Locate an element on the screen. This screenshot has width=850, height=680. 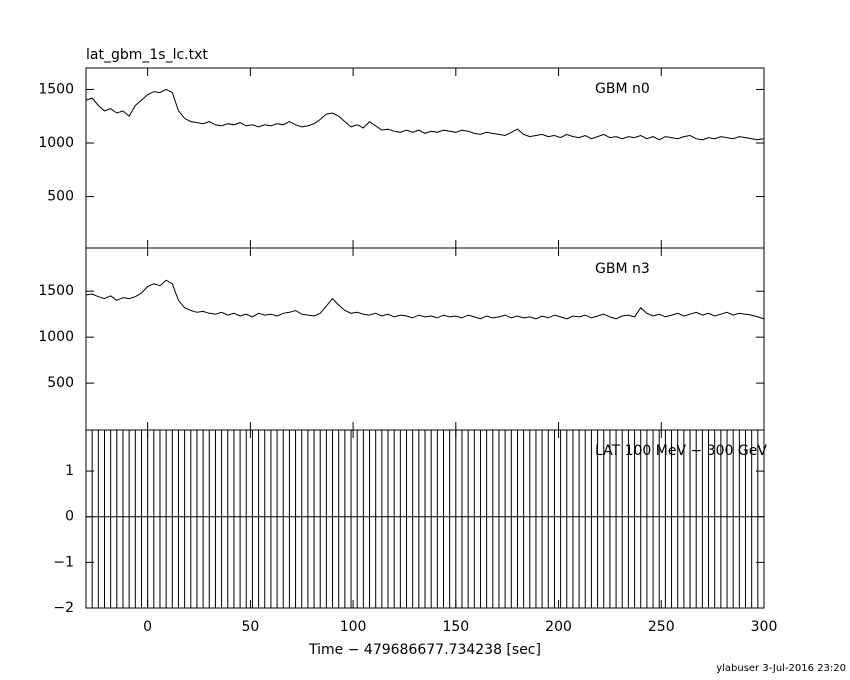
y-tick-label: −1 is located at coordinates (63, 562).